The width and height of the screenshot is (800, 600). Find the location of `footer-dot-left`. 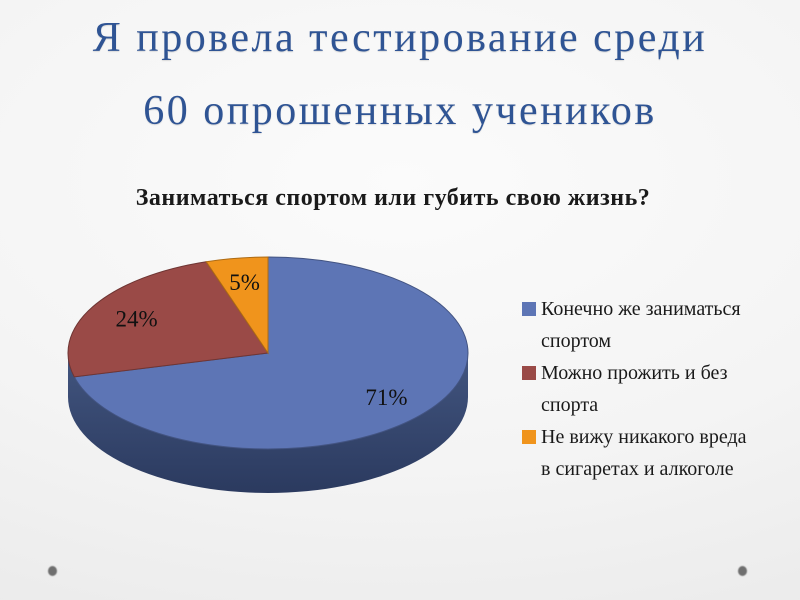

footer-dot-left is located at coordinates (52, 571).